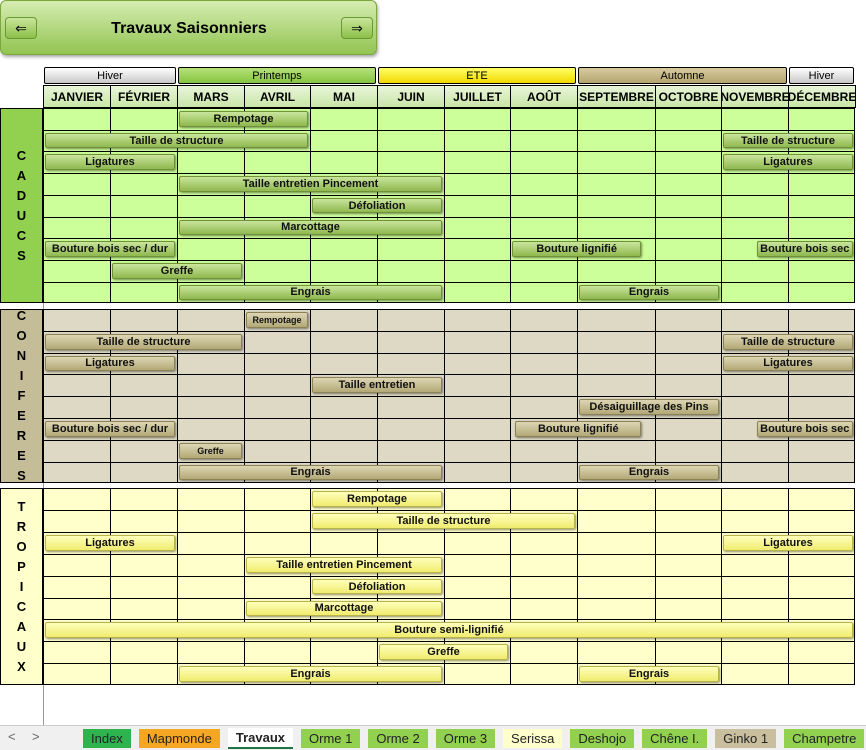  Describe the element at coordinates (377, 385) in the screenshot. I see `task-bar: Taille entretien` at that location.